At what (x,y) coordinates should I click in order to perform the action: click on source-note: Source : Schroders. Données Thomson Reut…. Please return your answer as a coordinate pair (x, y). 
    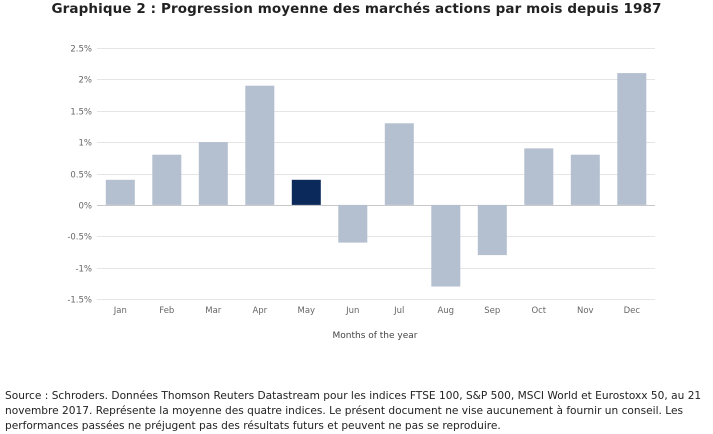
    Looking at the image, I should click on (353, 411).